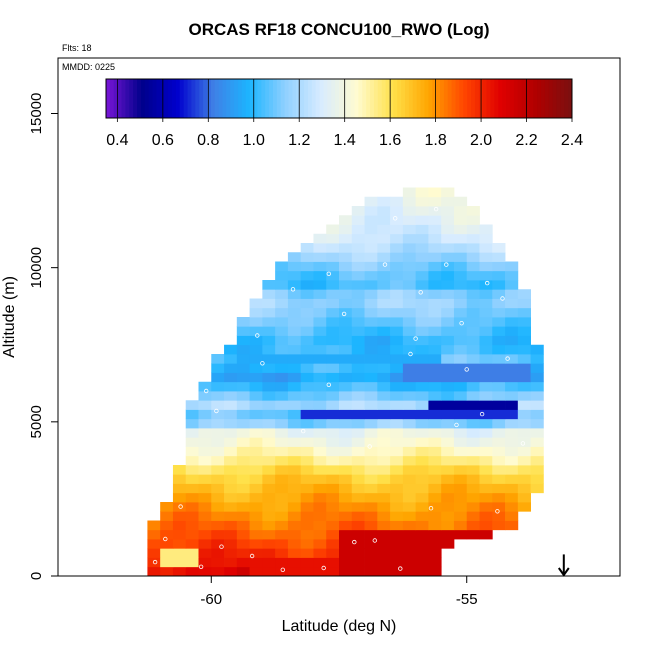 This screenshot has width=650, height=650. What do you see at coordinates (36, 268) in the screenshot?
I see `y-tick-label: 10000` at bounding box center [36, 268].